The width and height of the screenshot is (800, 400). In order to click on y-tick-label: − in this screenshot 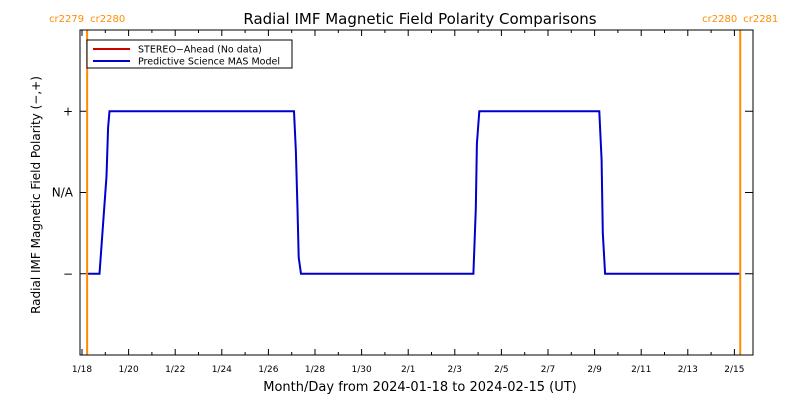, I will do `click(68, 274)`.